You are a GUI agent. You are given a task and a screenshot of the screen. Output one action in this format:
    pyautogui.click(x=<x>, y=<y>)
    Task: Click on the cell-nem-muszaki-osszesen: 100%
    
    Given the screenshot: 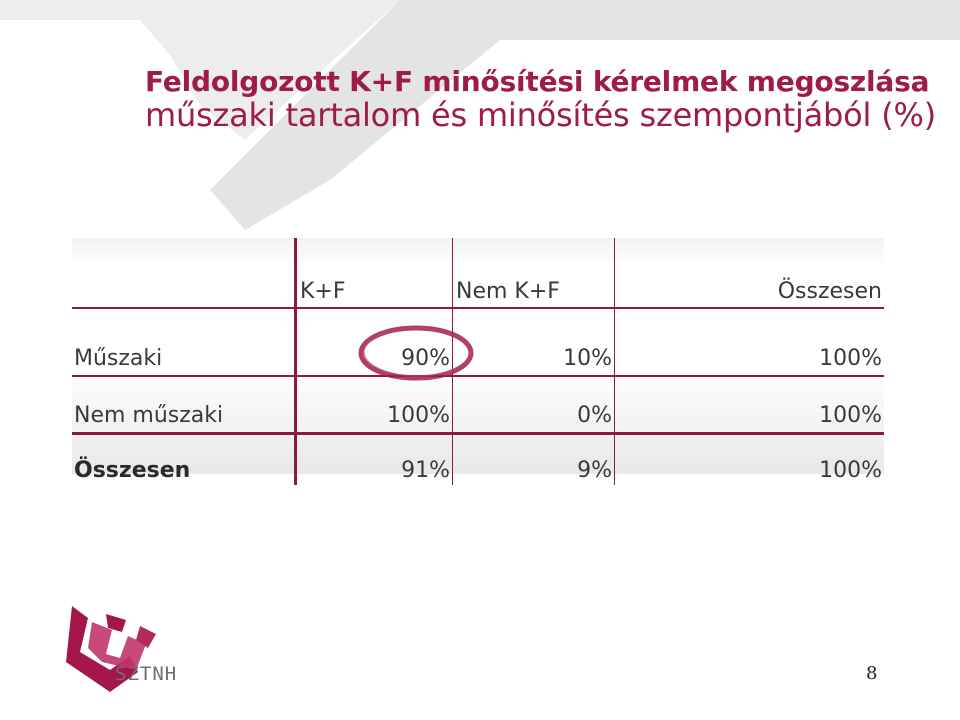 What is the action you would take?
    pyautogui.click(x=749, y=405)
    